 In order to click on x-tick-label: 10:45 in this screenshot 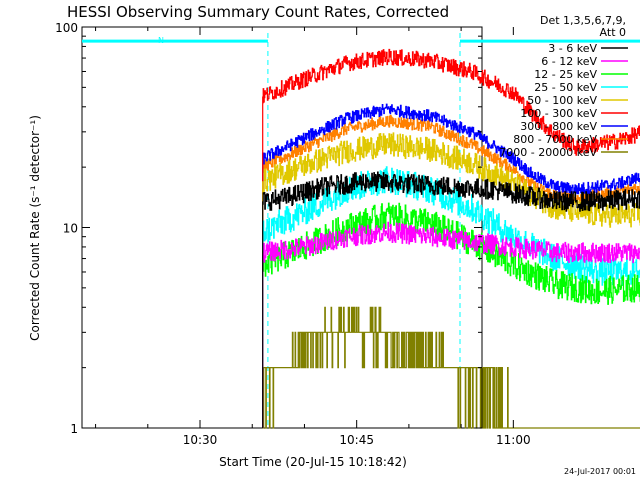, I will do `click(356, 440)`.